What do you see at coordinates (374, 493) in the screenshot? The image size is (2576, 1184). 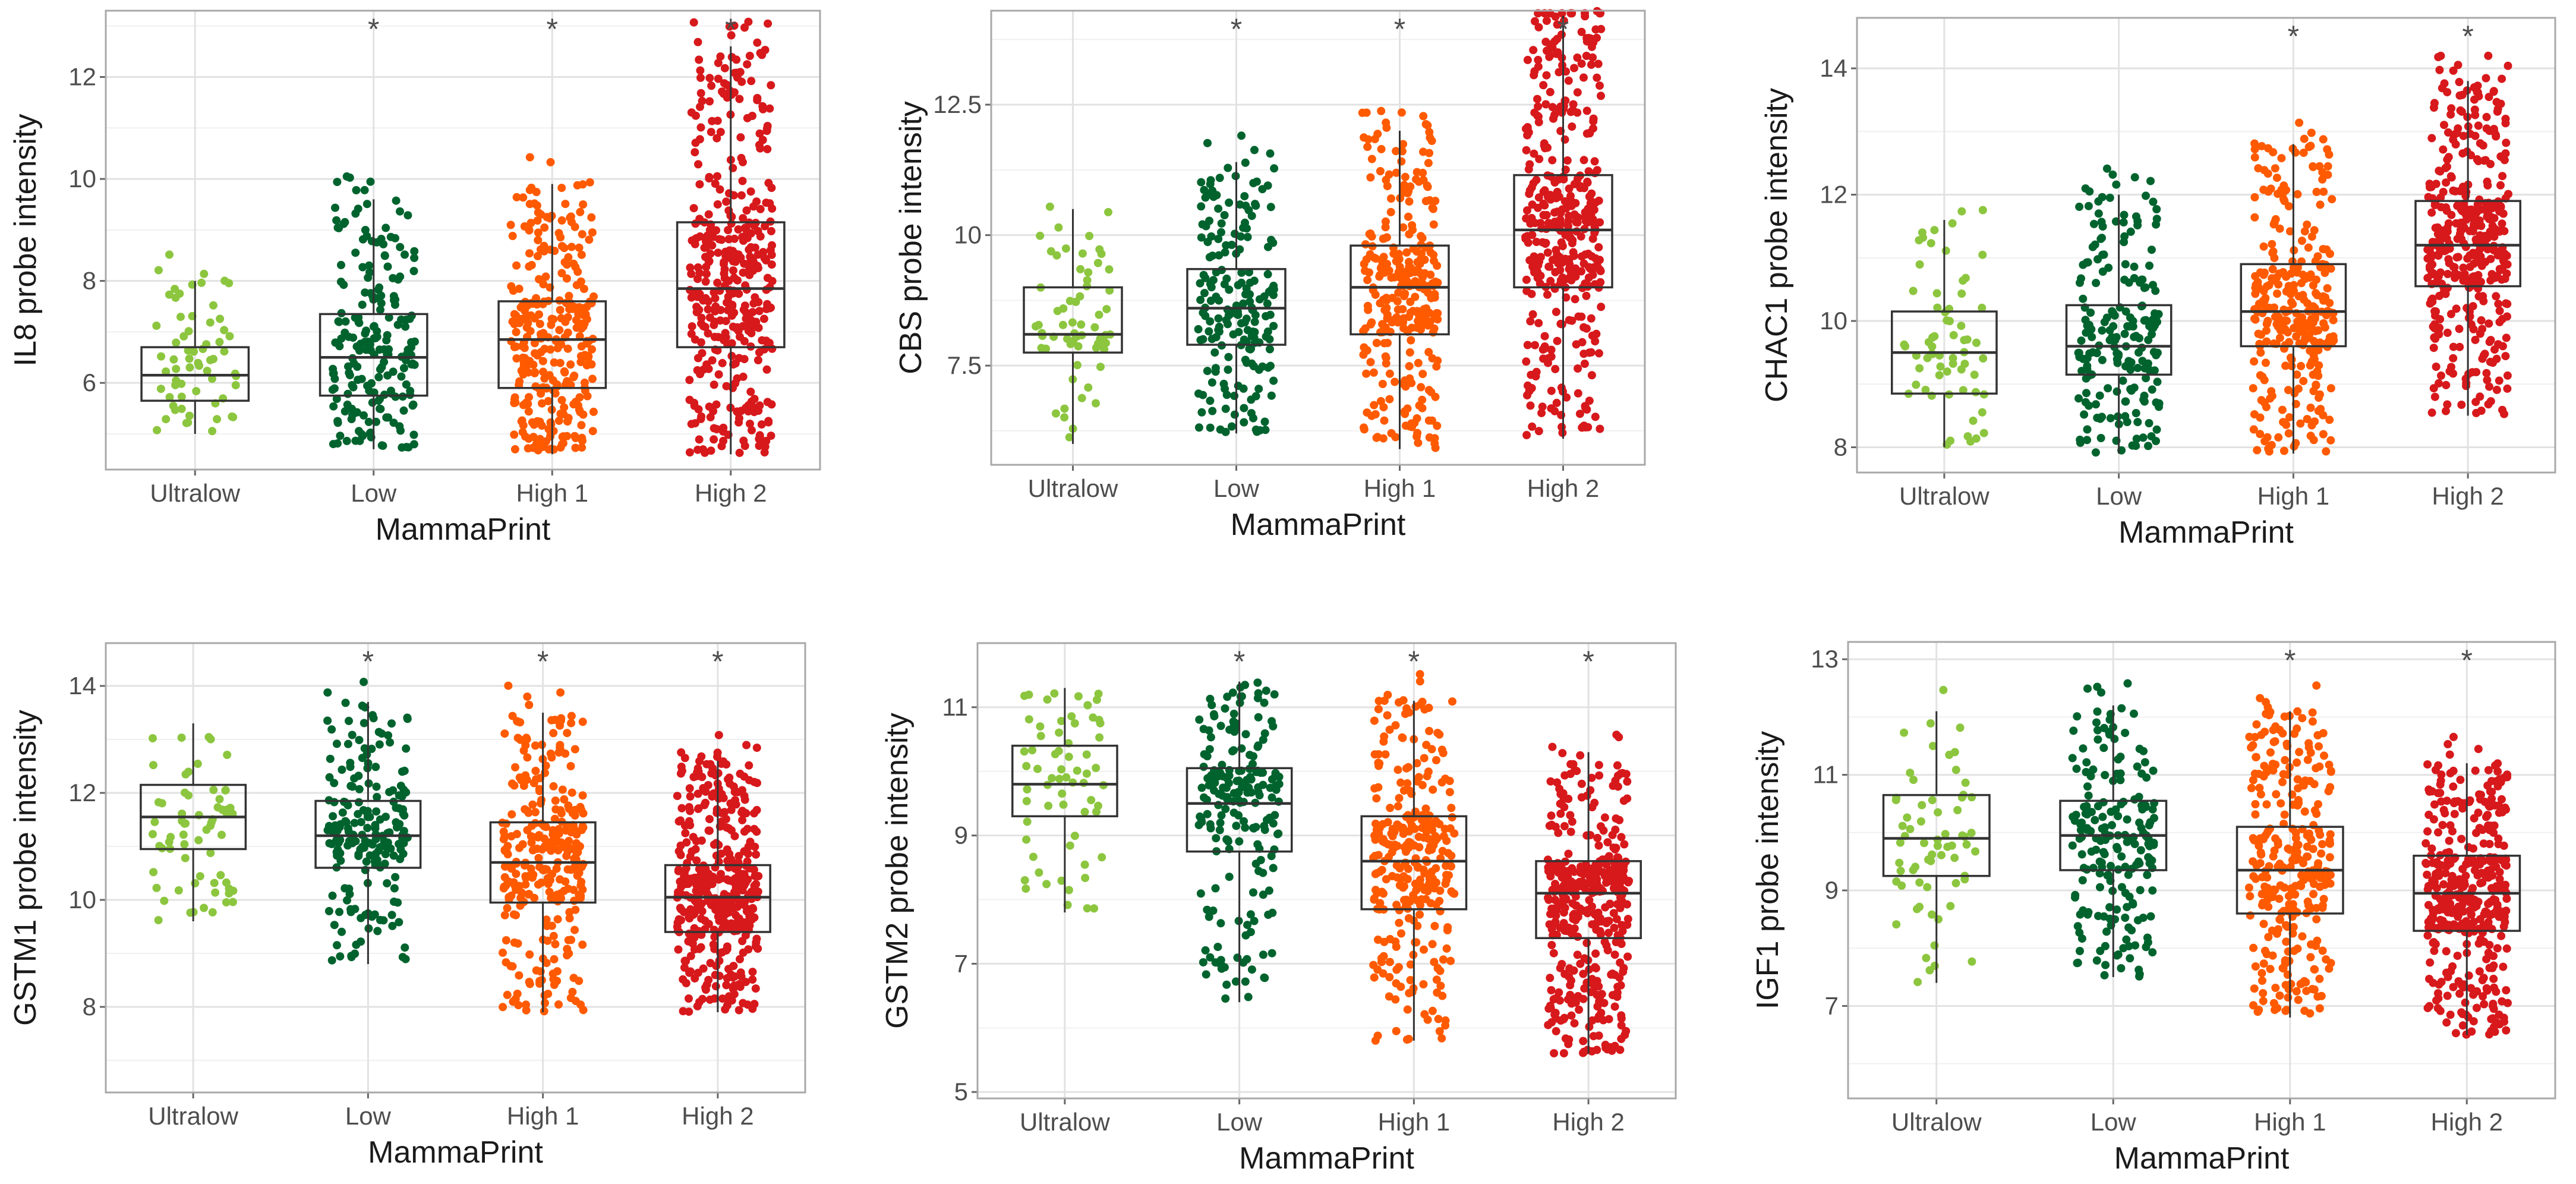 I see `x-tick-label: Low` at bounding box center [374, 493].